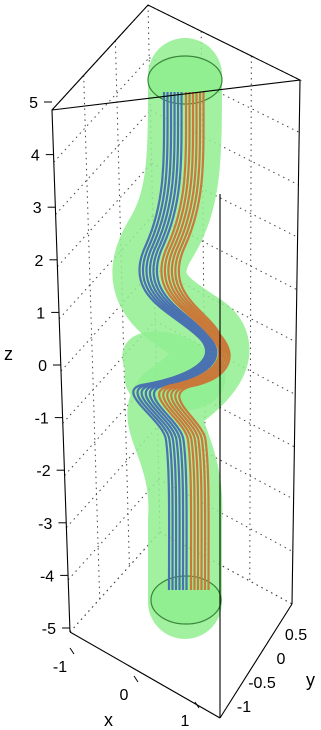 This screenshot has height=730, width=321. I want to click on box-right-bottom-edge, so click(256, 661).